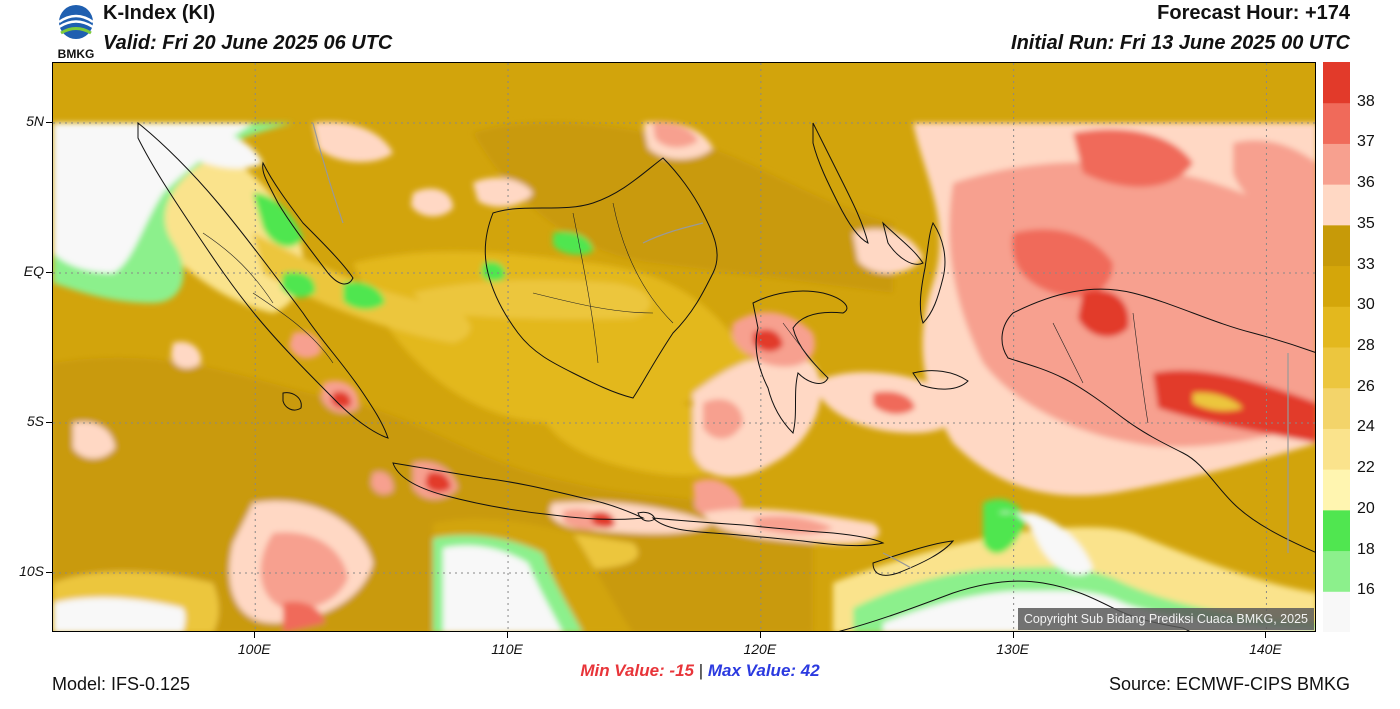 The width and height of the screenshot is (1400, 709). What do you see at coordinates (1366, 264) in the screenshot?
I see `colorbar-label: 33` at bounding box center [1366, 264].